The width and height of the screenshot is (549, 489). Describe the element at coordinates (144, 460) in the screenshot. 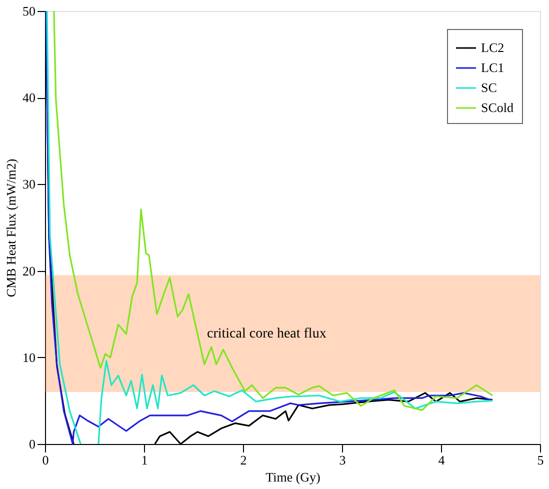

I see `x-tick-label: 1` at that location.